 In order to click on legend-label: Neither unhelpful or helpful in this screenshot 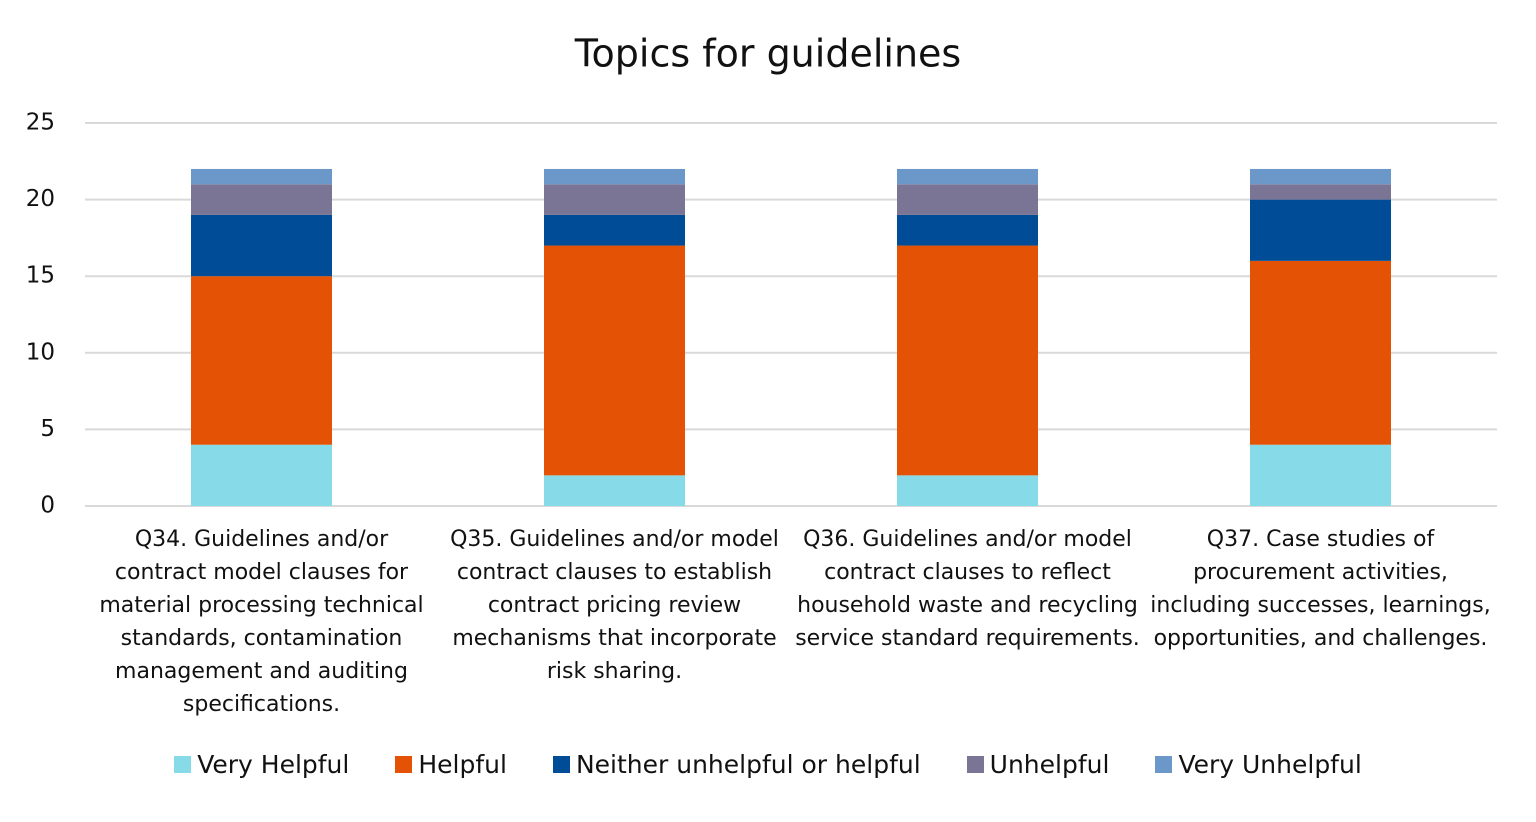, I will do `click(748, 764)`.